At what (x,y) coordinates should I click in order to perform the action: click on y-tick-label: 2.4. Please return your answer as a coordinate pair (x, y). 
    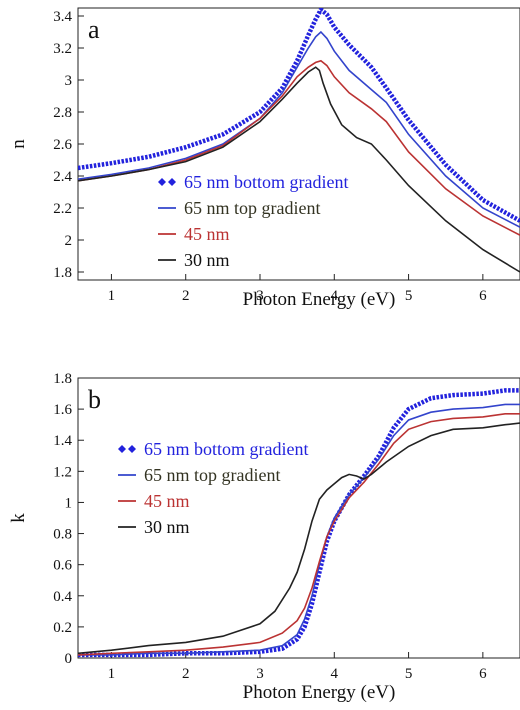
    Looking at the image, I should click on (62, 177).